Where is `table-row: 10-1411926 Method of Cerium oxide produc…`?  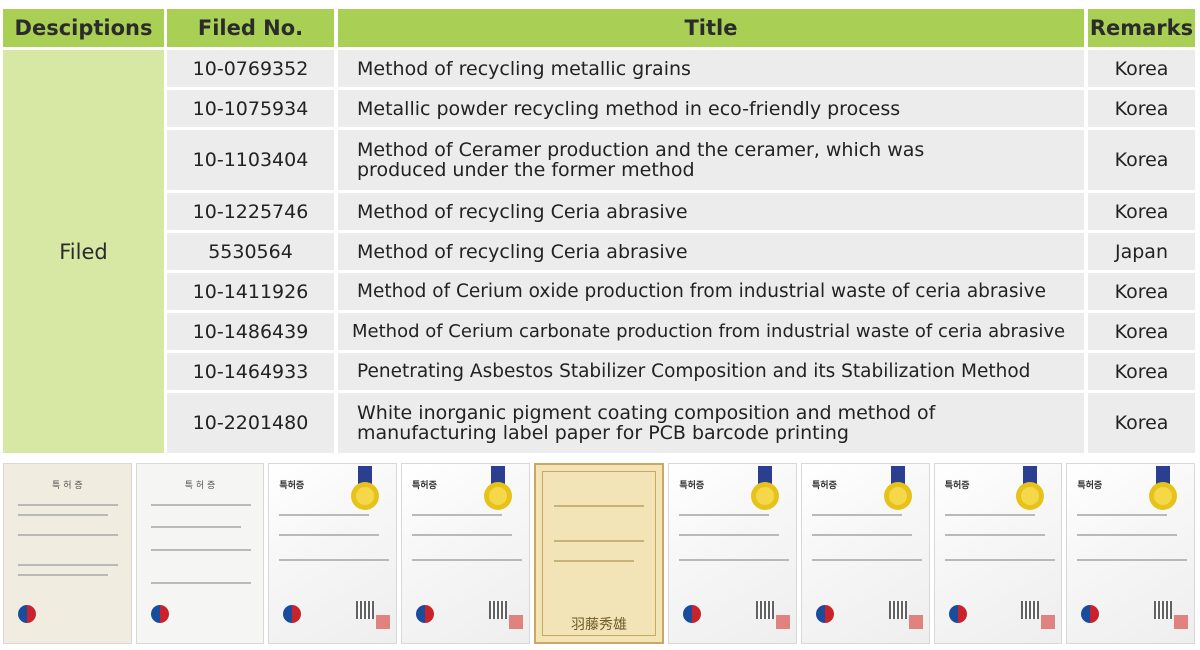
table-row: 10-1411926 Method of Cerium oxide produc… is located at coordinates (681, 291).